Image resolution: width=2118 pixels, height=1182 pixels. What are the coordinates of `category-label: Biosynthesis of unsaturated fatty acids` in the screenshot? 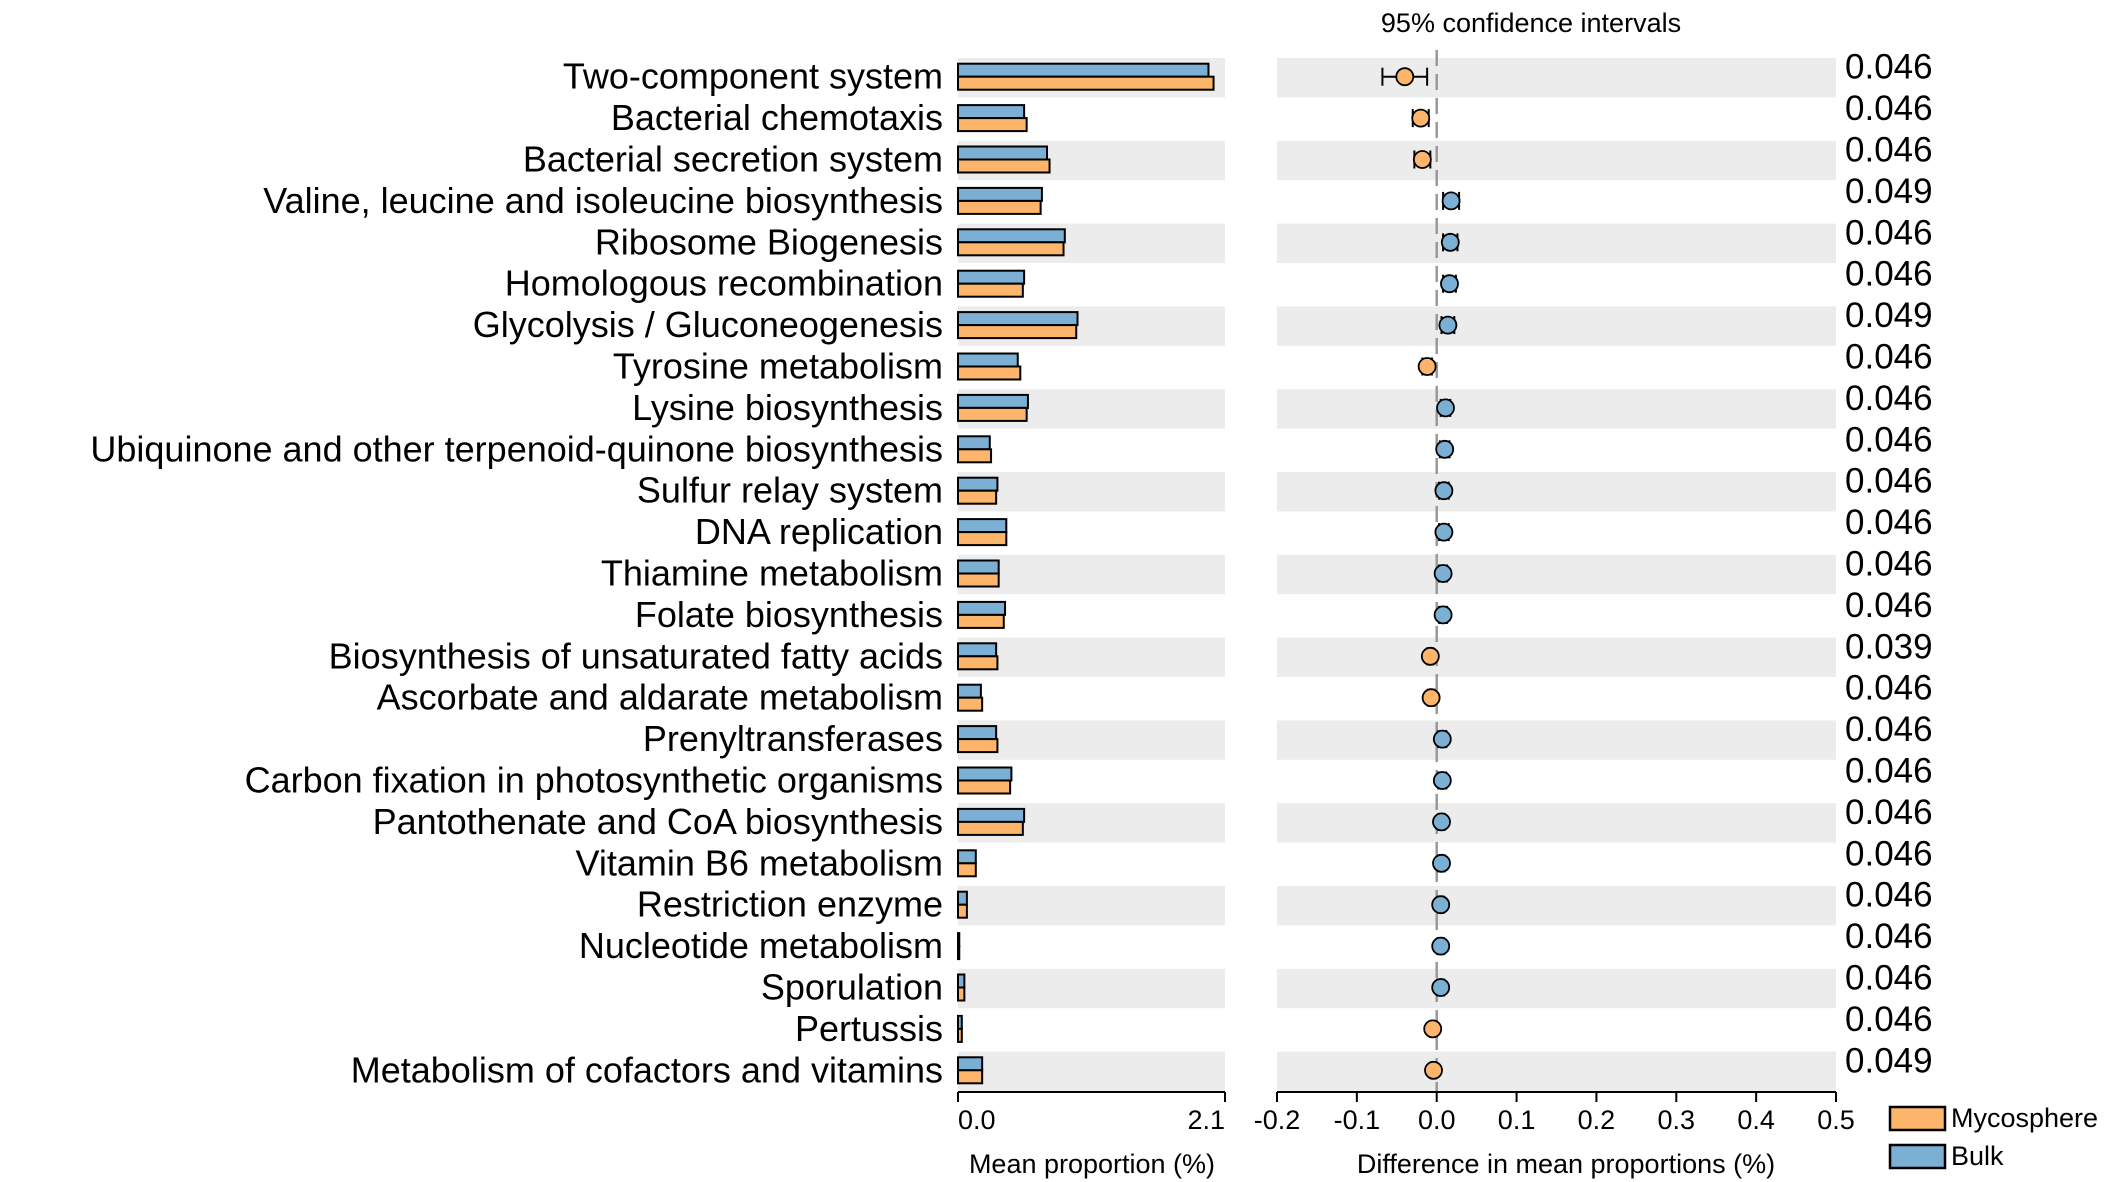 It's located at (636, 655).